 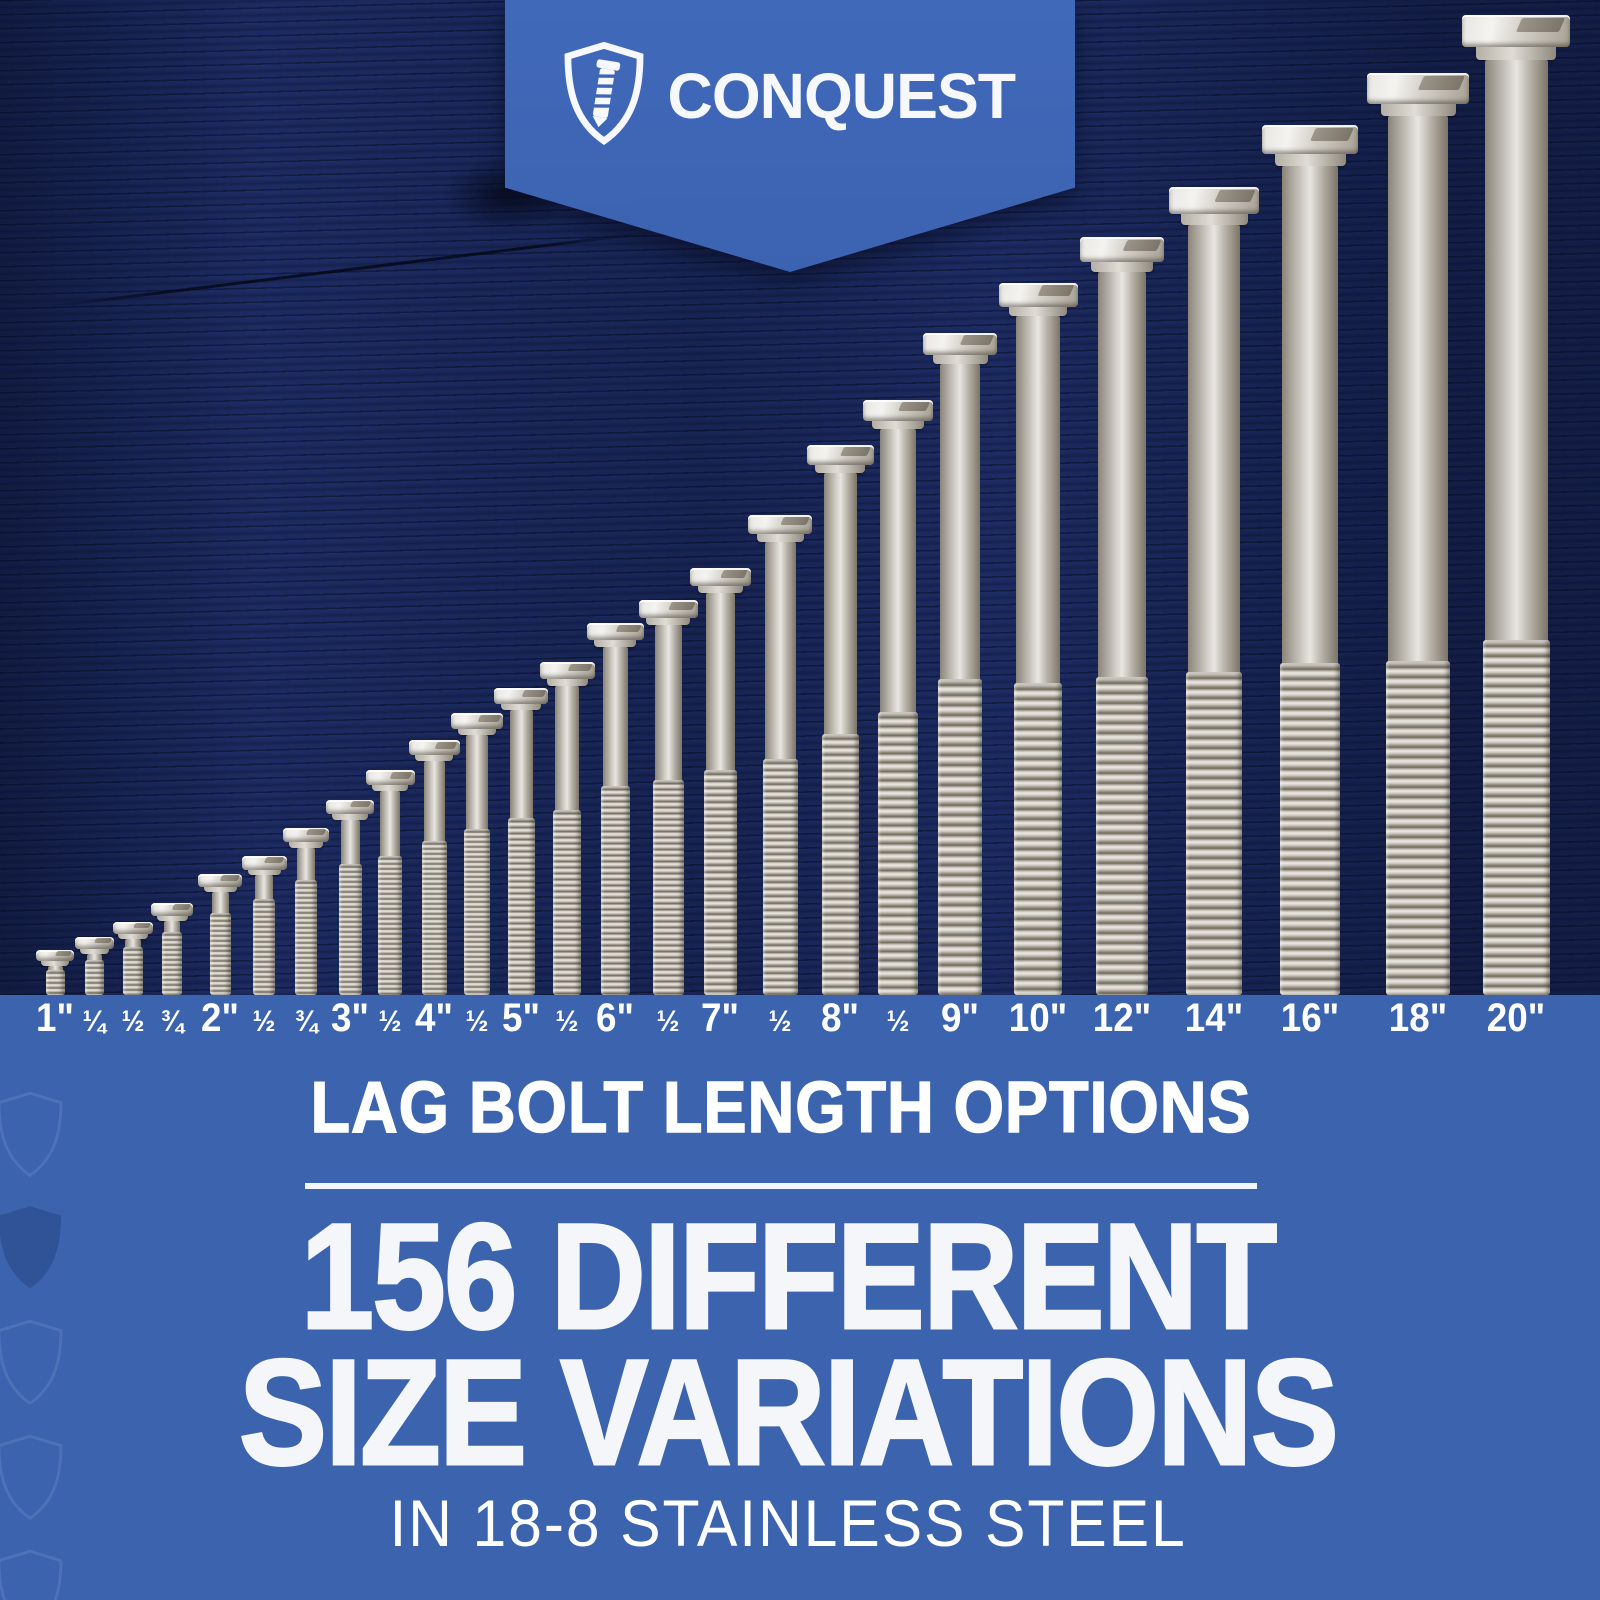 I want to click on size-label-1in: 1", so click(x=55, y=1018).